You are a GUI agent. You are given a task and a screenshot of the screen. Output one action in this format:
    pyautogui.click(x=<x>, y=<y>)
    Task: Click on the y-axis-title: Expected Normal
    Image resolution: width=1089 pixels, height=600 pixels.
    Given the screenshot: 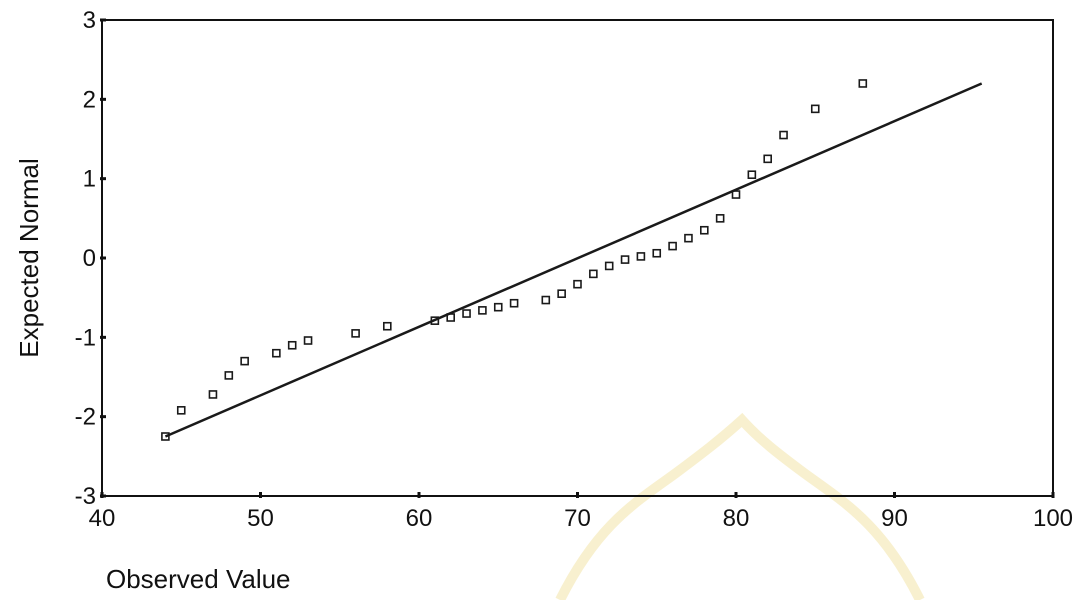 What is the action you would take?
    pyautogui.click(x=29, y=257)
    